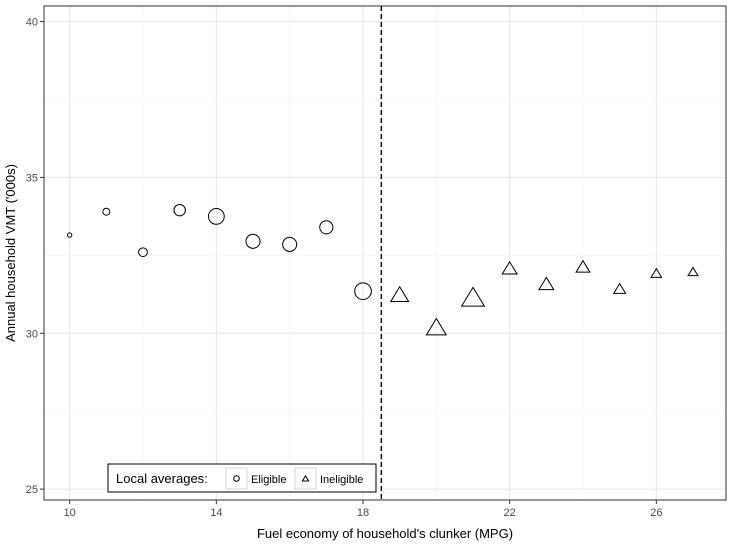  I want to click on y-tick-label-3: 40, so click(32, 23).